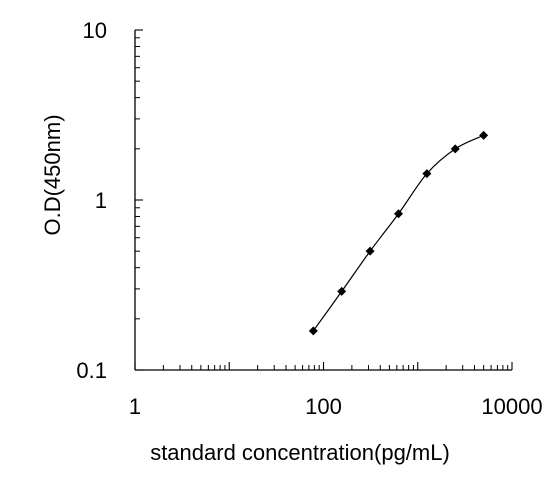  Describe the element at coordinates (511, 406) in the screenshot. I see `x-tick-label: 10000` at that location.